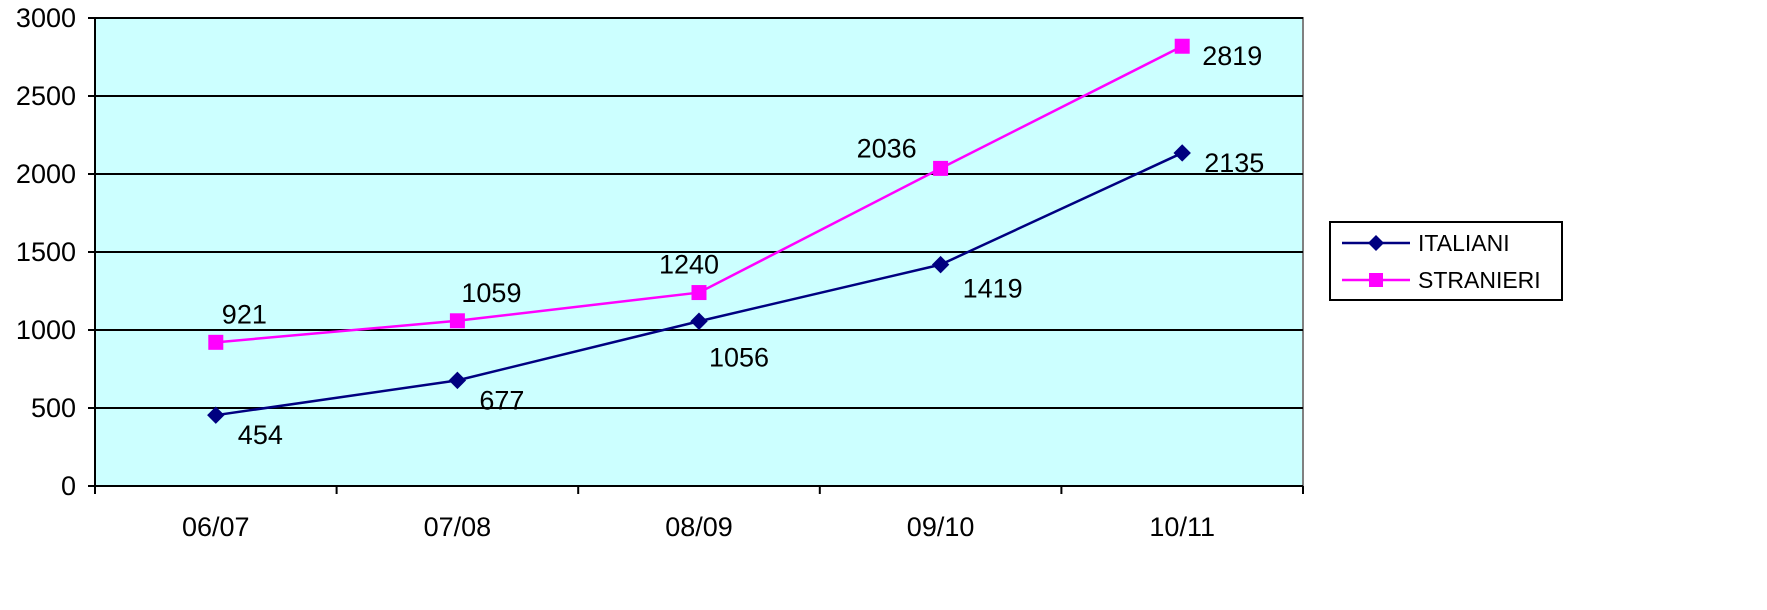  What do you see at coordinates (244, 314) in the screenshot?
I see `data-label: 921` at bounding box center [244, 314].